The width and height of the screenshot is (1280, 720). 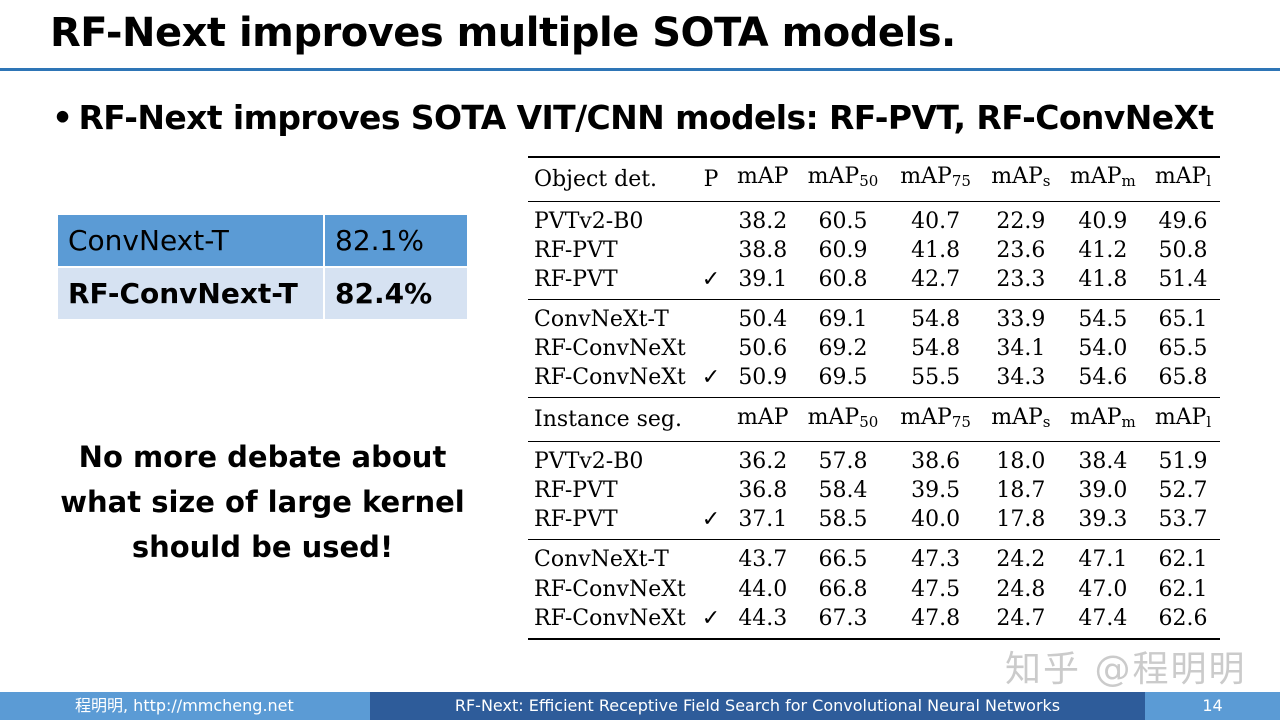 What do you see at coordinates (869, 421) in the screenshot?
I see `metric-subscript: 50` at bounding box center [869, 421].